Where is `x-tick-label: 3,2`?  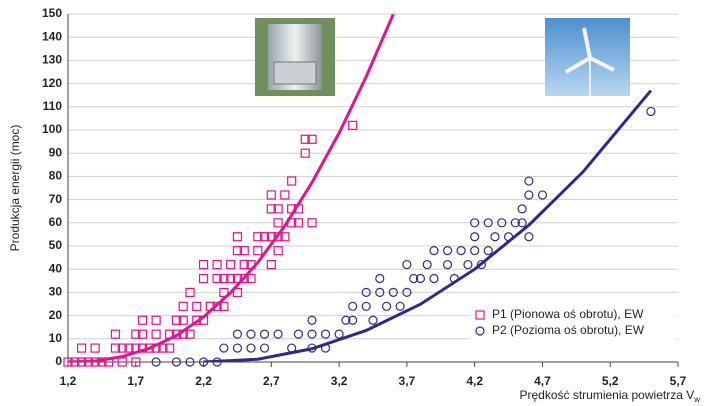
x-tick-label: 3,2 is located at coordinates (339, 381).